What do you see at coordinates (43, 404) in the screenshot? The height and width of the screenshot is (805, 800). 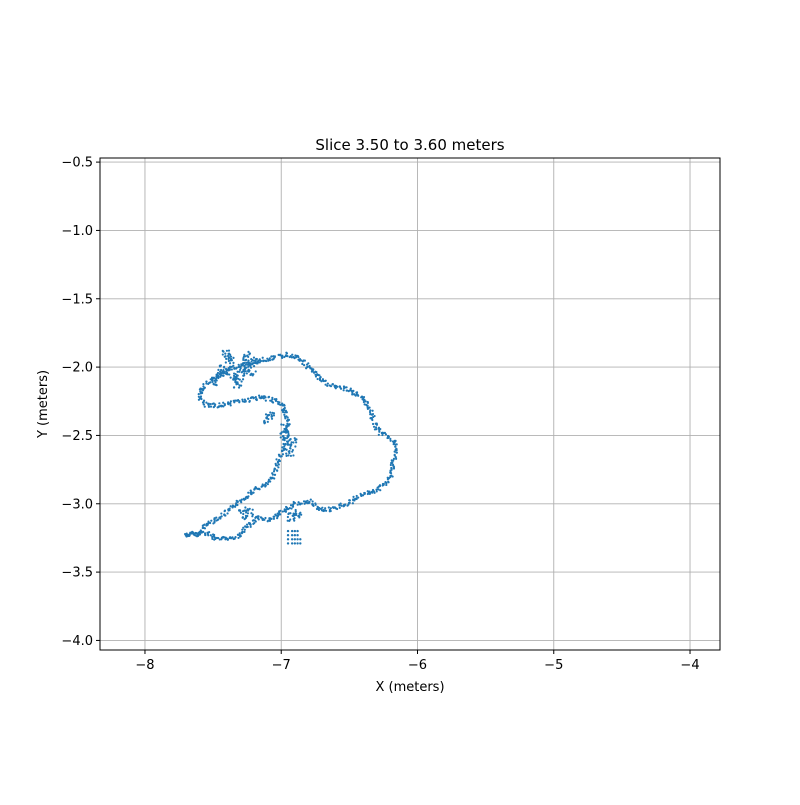 I see `y-axis-label: Y (meters)` at bounding box center [43, 404].